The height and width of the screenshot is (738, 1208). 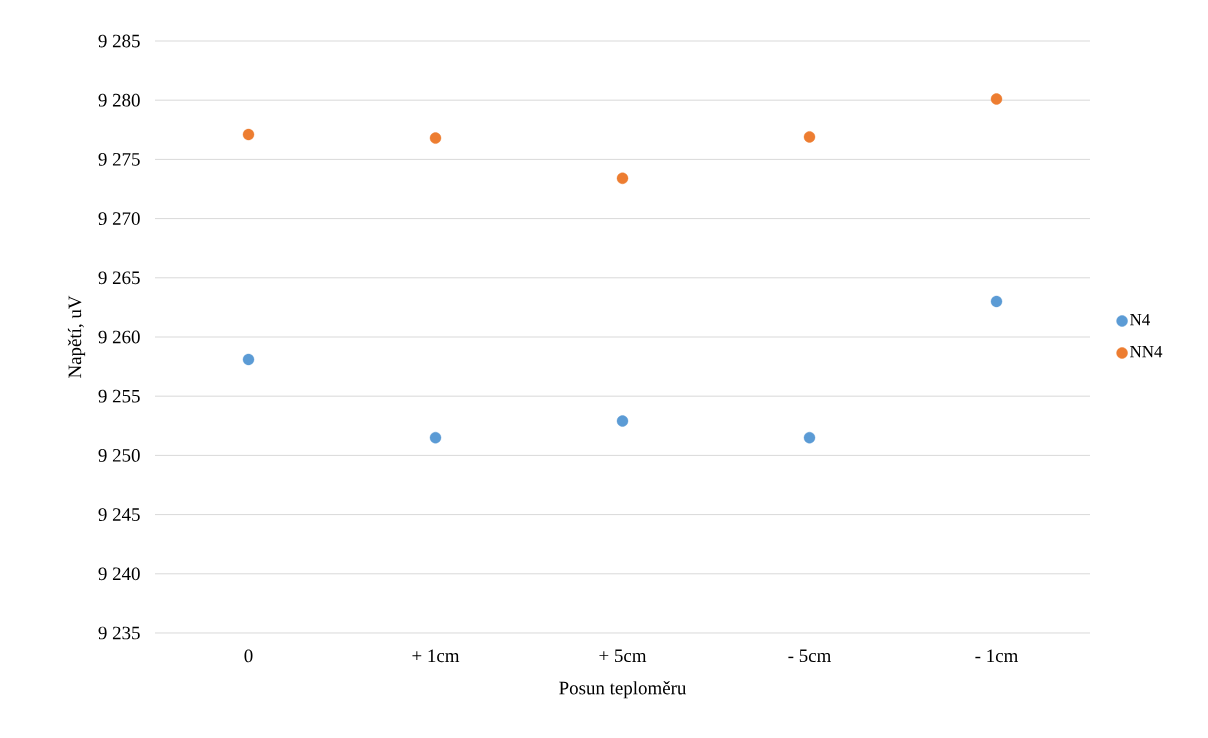 I want to click on x-tick-label: + 1cm, so click(x=436, y=656).